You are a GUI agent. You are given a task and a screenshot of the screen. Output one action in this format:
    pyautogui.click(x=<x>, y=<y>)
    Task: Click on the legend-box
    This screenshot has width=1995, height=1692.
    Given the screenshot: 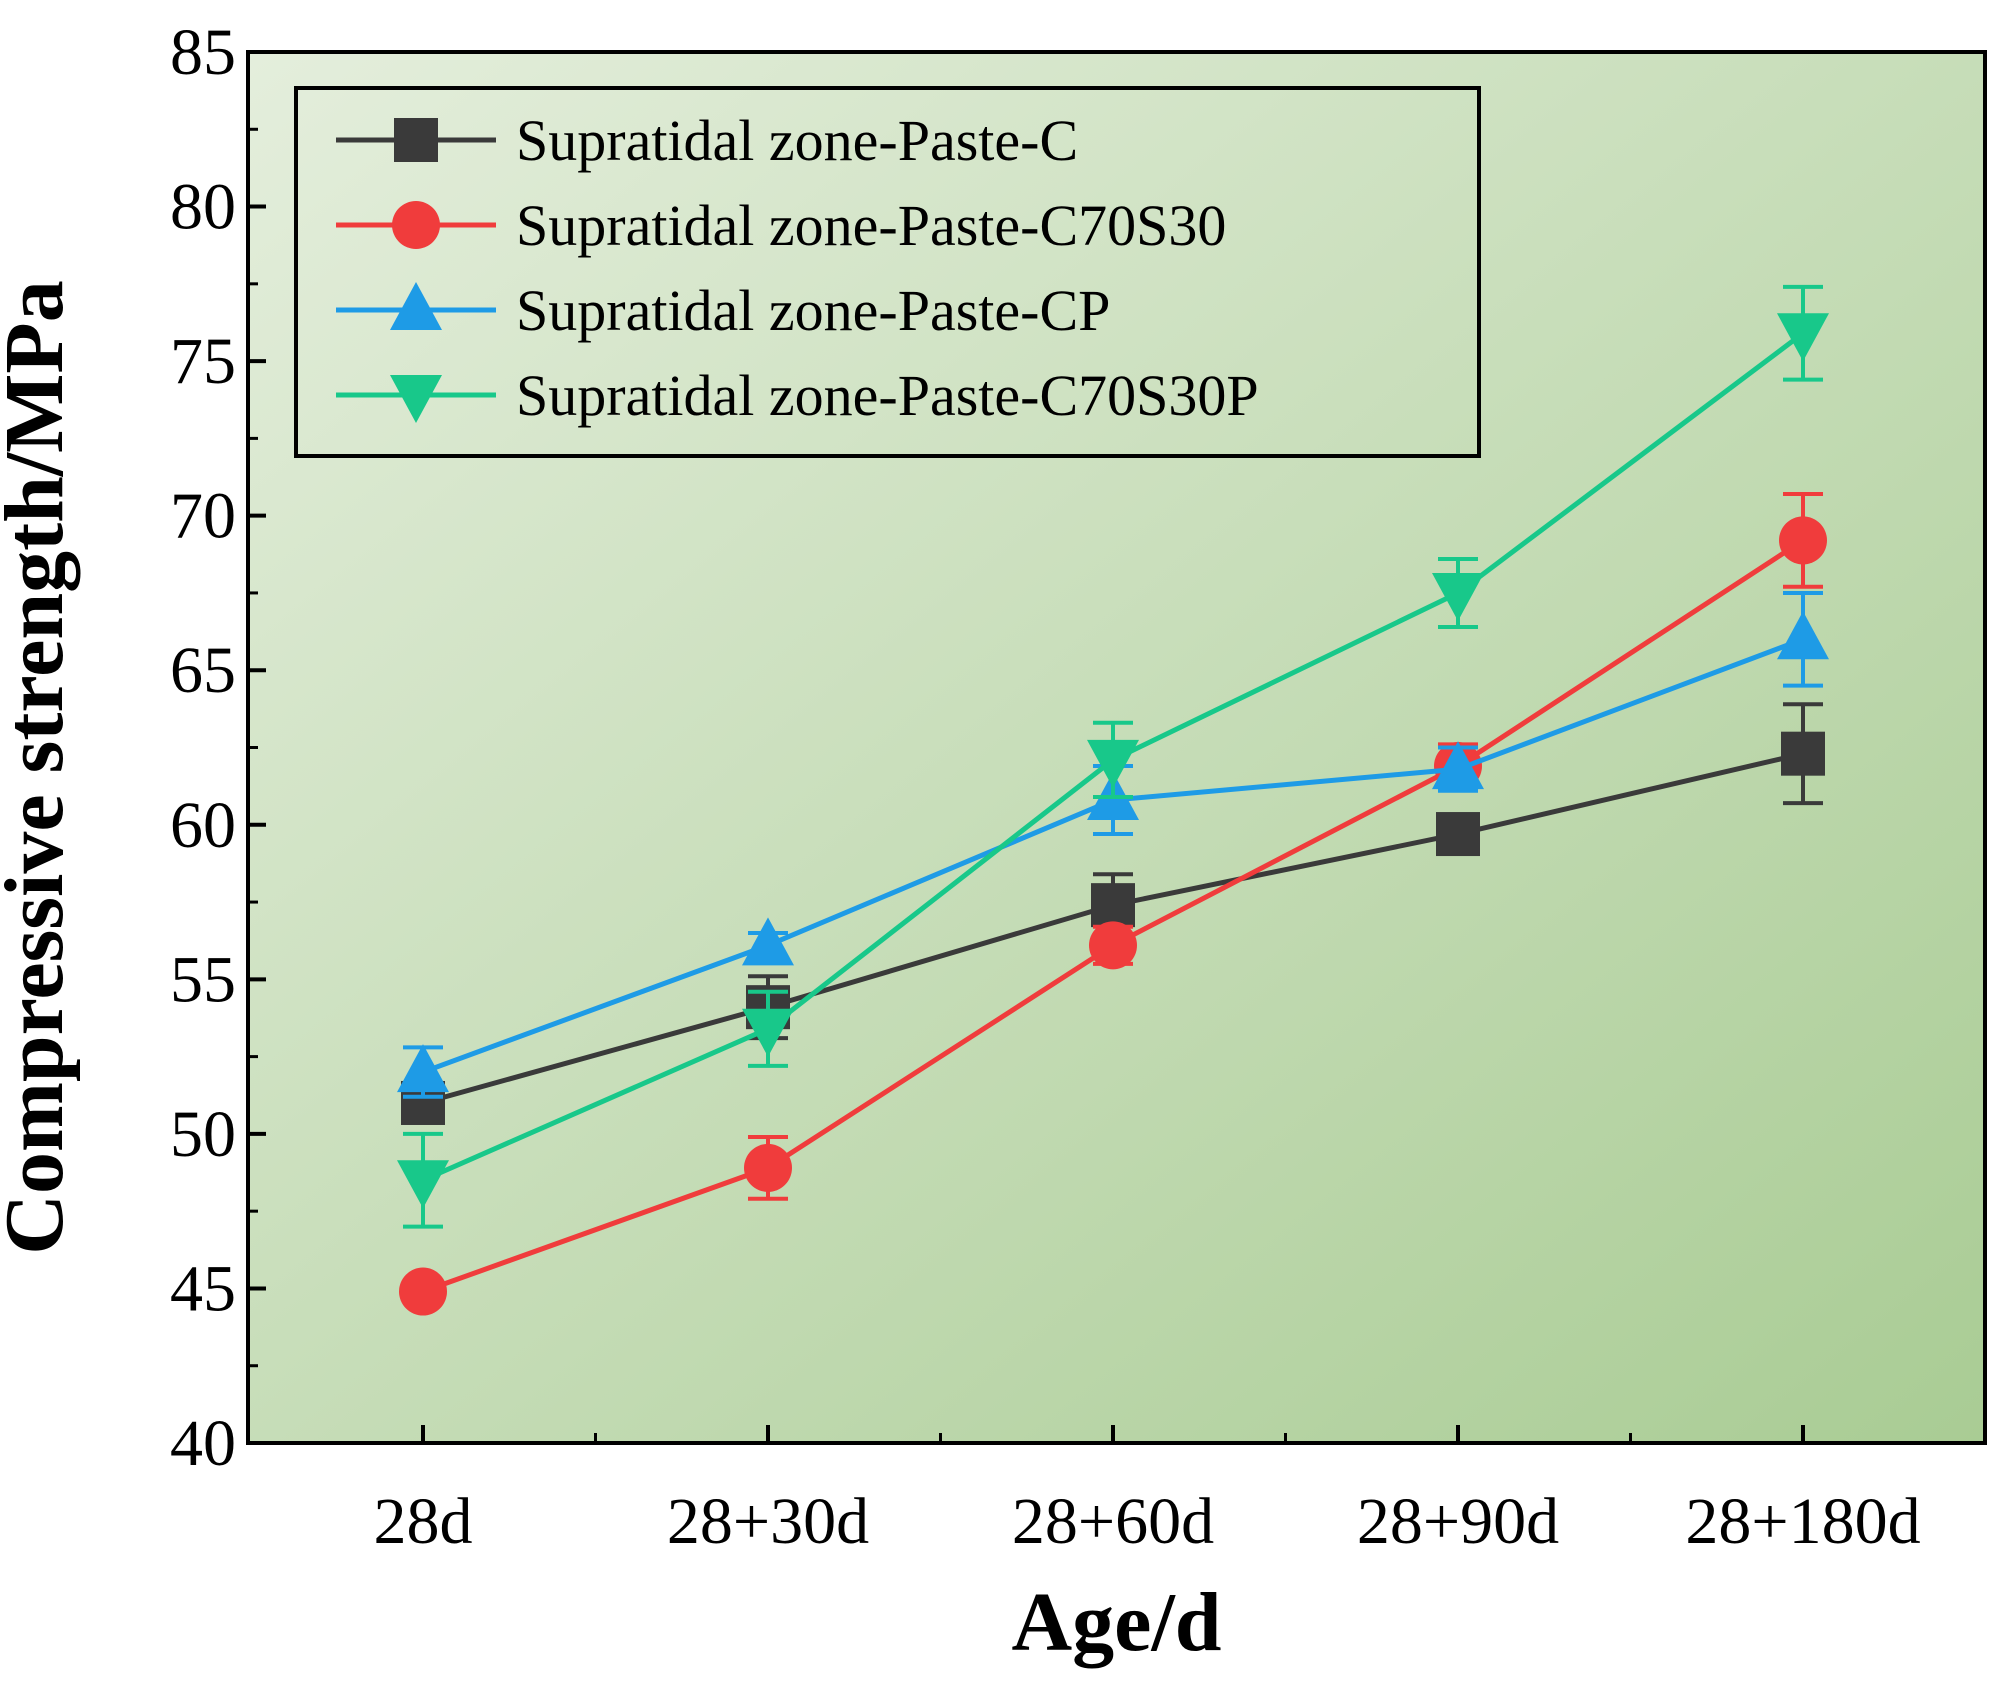 What is the action you would take?
    pyautogui.click(x=887, y=272)
    